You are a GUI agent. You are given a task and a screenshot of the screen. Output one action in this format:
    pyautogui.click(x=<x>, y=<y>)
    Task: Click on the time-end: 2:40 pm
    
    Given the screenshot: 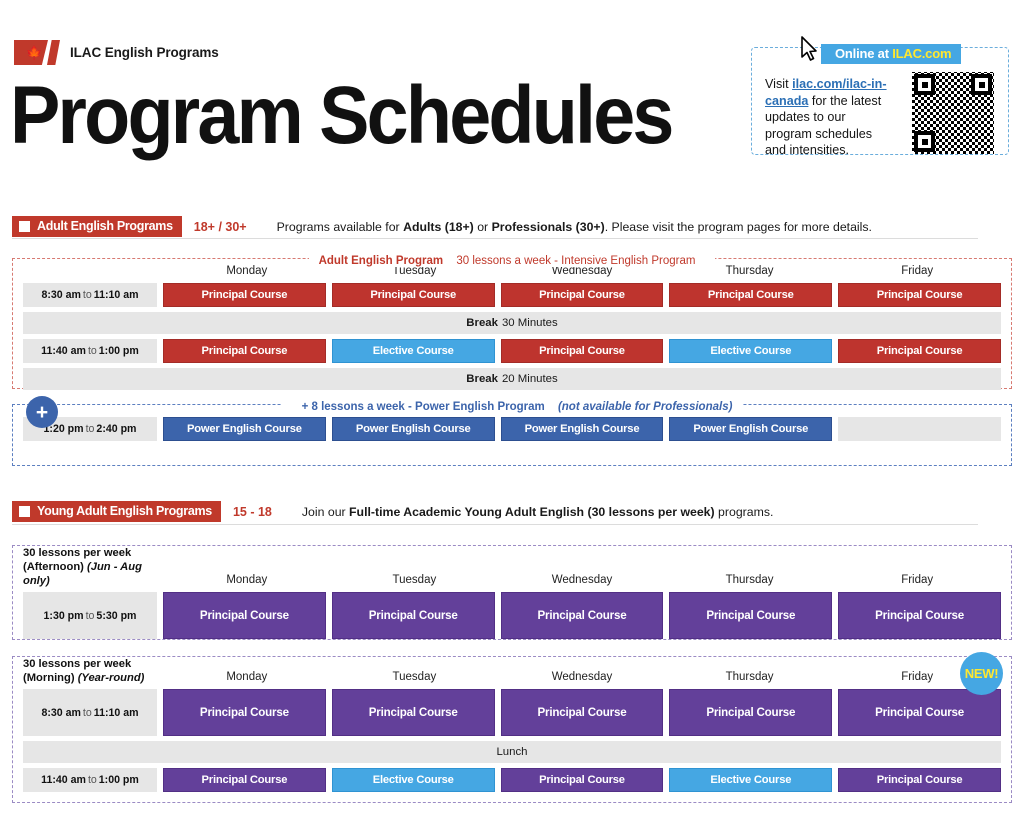 What is the action you would take?
    pyautogui.click(x=116, y=429)
    